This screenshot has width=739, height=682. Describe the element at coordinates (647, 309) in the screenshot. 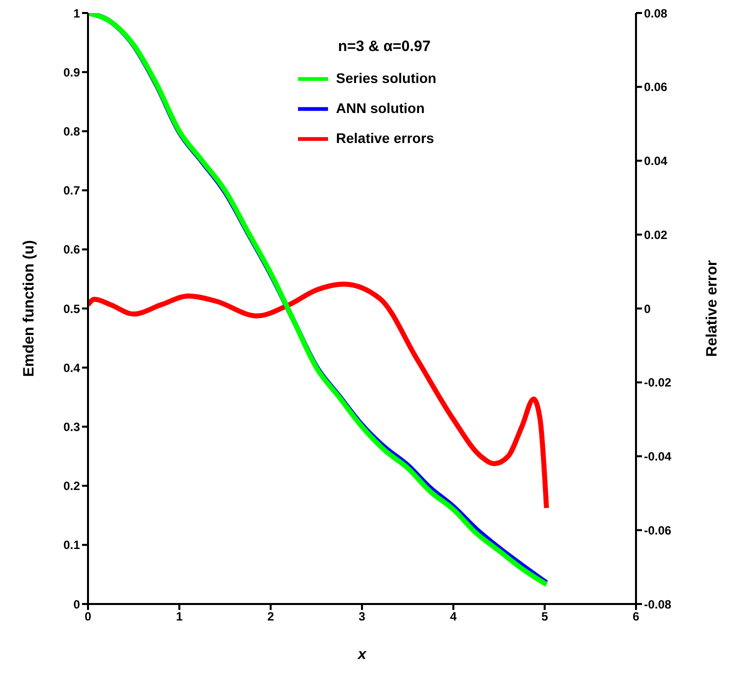

I see `y2-tick-label: 0` at that location.